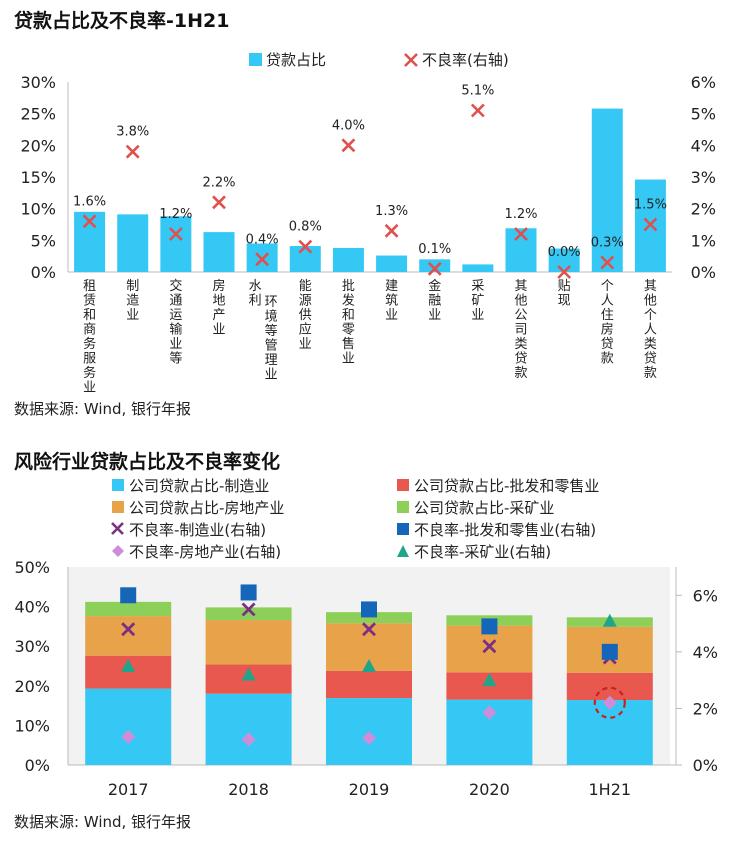 This screenshot has height=841, width=734. I want to click on svg-text: 造, so click(132, 301).